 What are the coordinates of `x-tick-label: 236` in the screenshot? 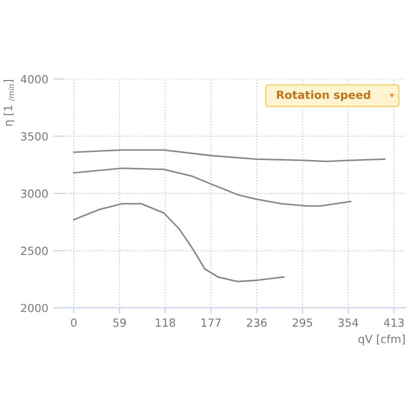 It's located at (256, 322).